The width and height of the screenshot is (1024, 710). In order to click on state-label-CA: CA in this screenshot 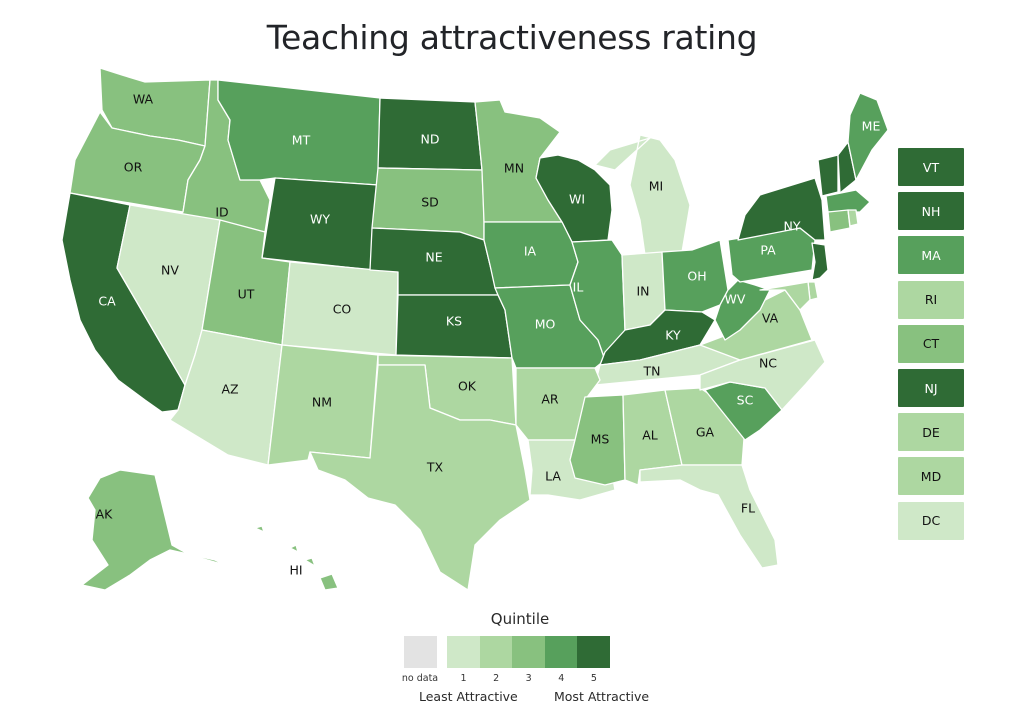, I will do `click(107, 301)`.